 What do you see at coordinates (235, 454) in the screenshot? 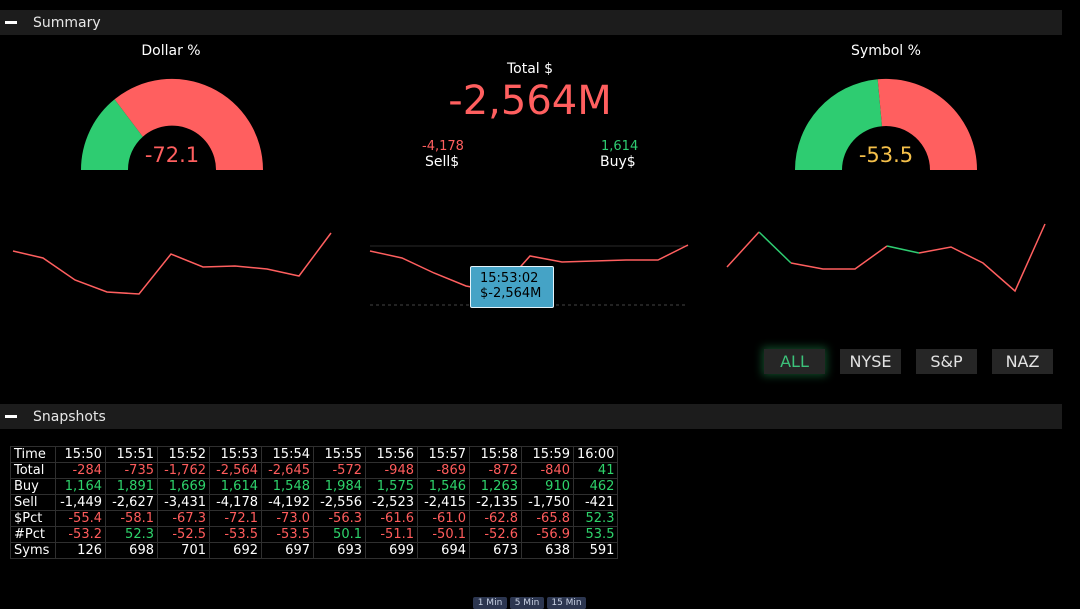
I see `table-cell: 15:53` at bounding box center [235, 454].